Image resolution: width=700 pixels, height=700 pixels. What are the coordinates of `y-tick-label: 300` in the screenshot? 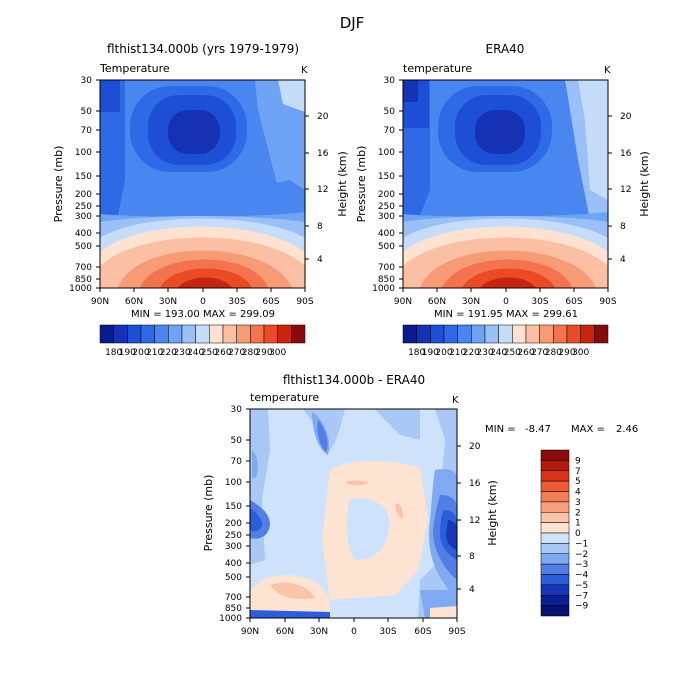 It's located at (233, 547).